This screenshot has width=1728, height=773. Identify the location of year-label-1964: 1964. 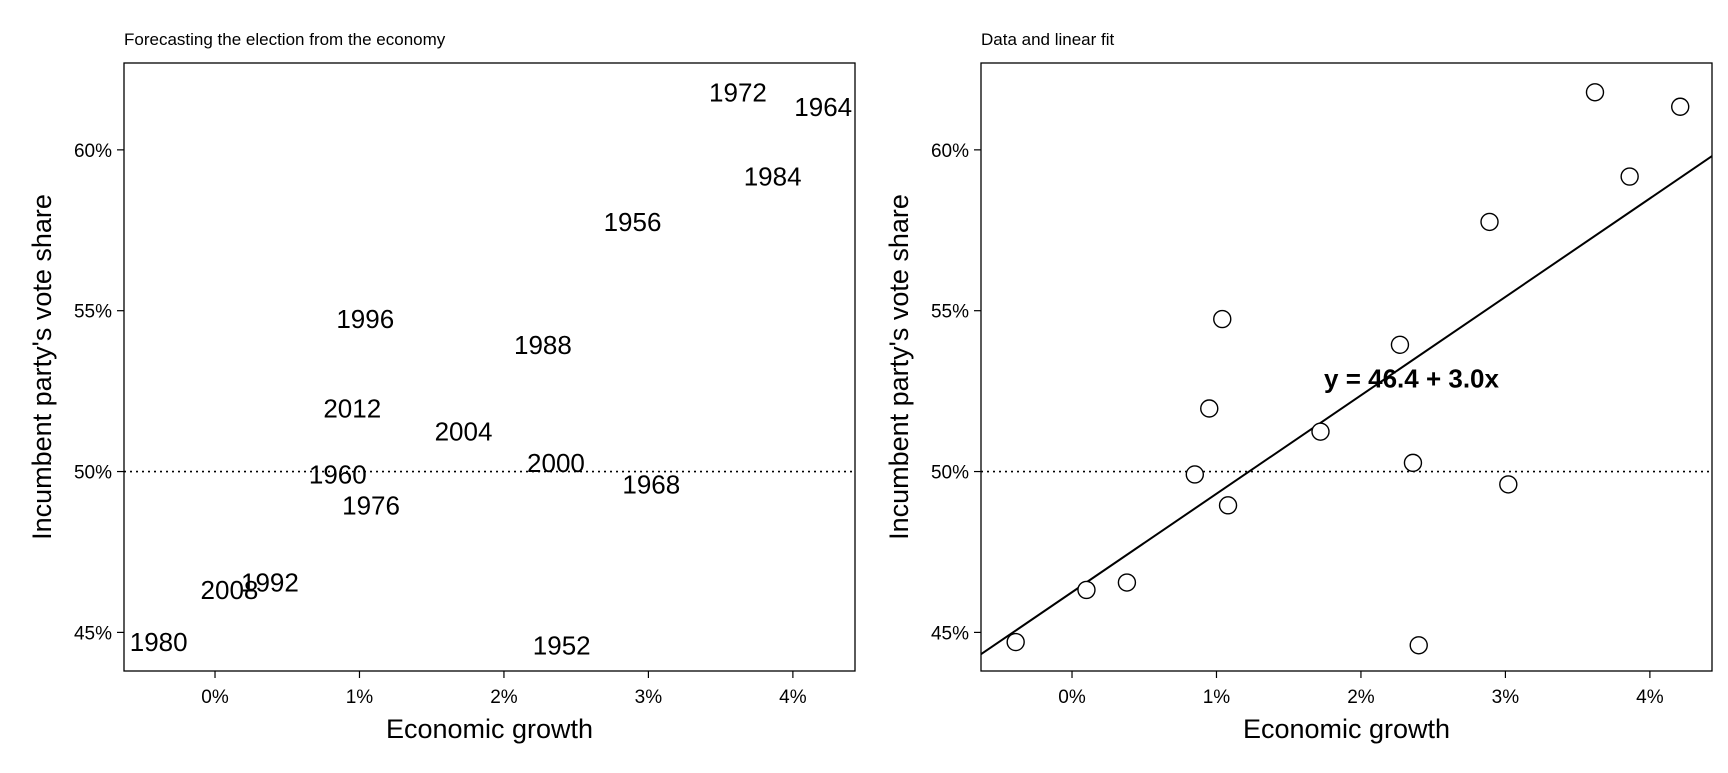
(823, 107).